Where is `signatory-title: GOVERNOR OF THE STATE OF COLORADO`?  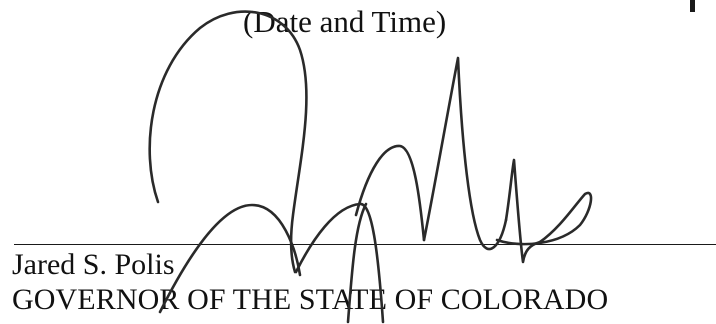 signatory-title: GOVERNOR OF THE STATE OF COLORADO is located at coordinates (310, 299).